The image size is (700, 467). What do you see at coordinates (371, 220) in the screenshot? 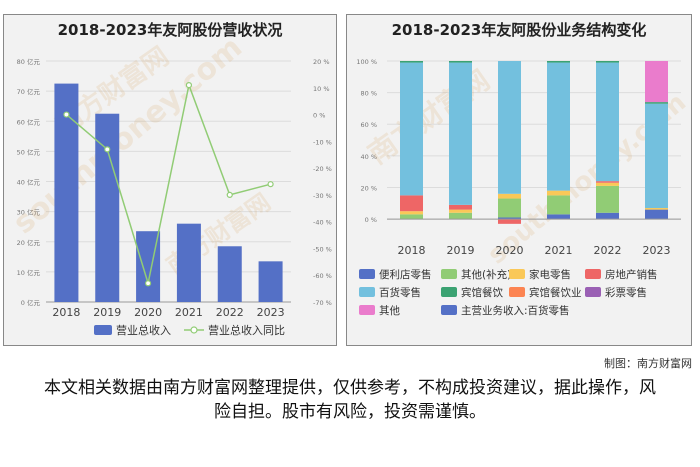
I see `y-tick-label: 0 %` at bounding box center [371, 220].